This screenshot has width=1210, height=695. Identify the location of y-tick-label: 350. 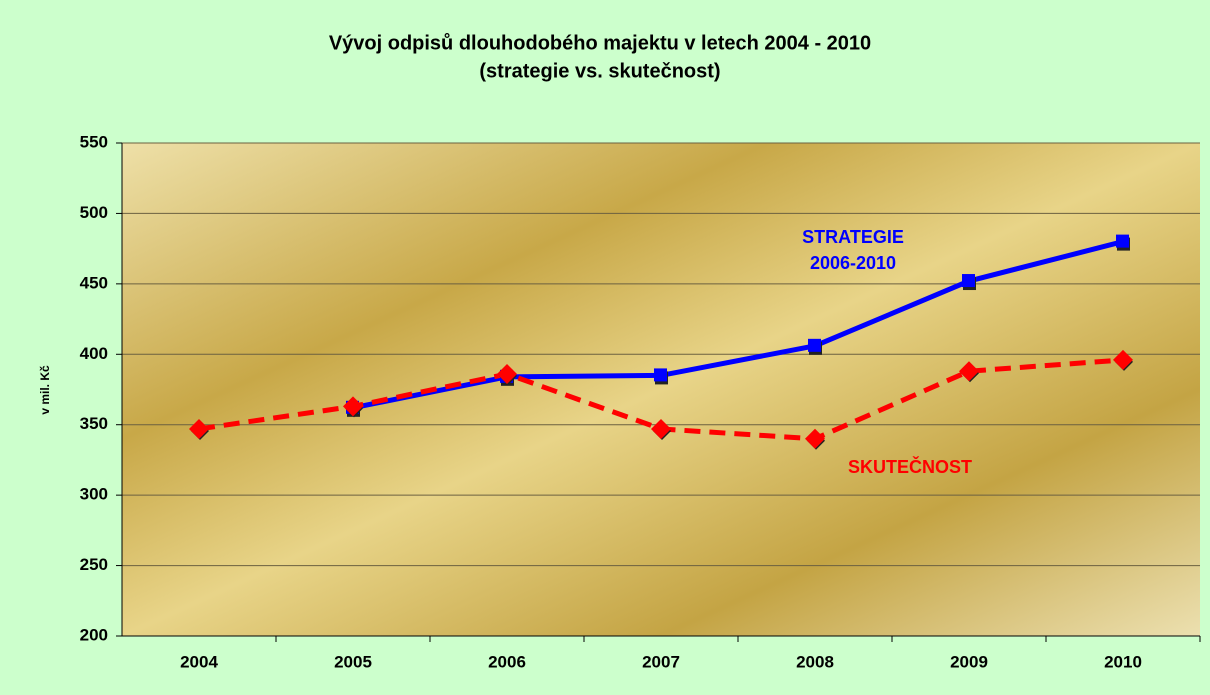
(94, 423).